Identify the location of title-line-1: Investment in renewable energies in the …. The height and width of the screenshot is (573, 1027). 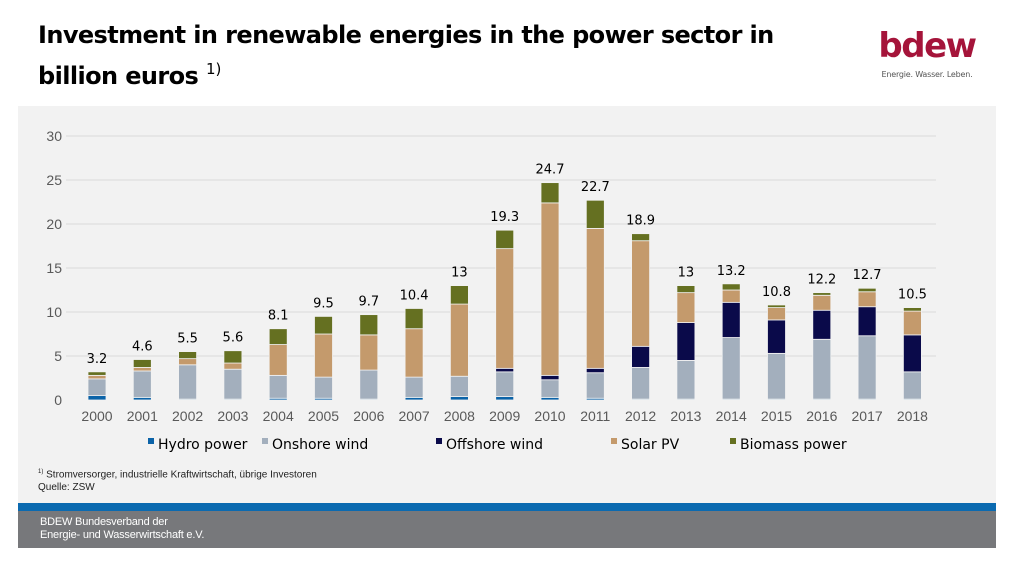
(406, 35).